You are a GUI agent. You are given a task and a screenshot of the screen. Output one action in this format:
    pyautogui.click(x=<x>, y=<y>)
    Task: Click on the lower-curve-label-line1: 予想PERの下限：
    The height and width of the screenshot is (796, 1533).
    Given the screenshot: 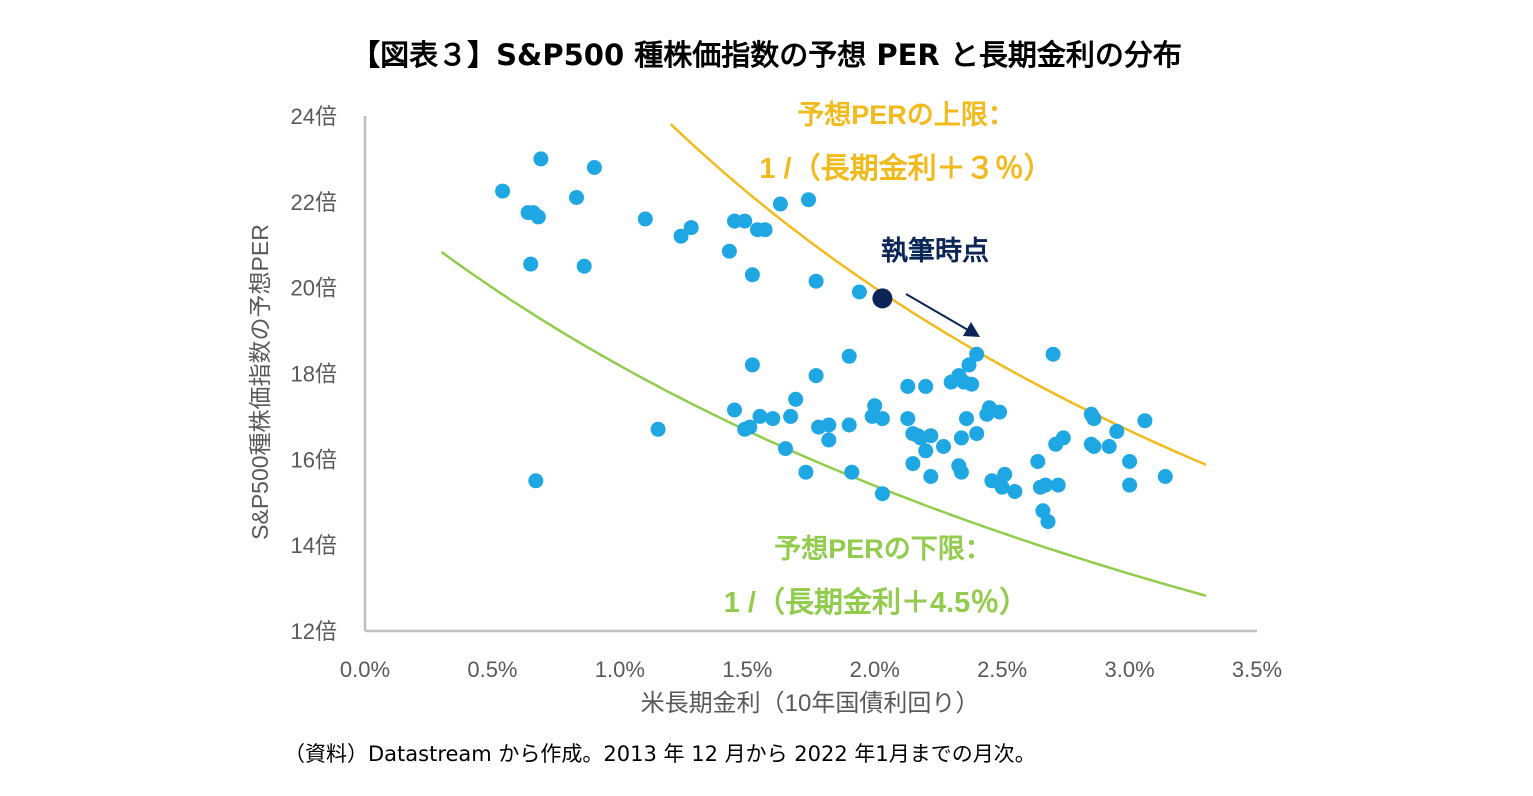 What is the action you would take?
    pyautogui.click(x=883, y=549)
    